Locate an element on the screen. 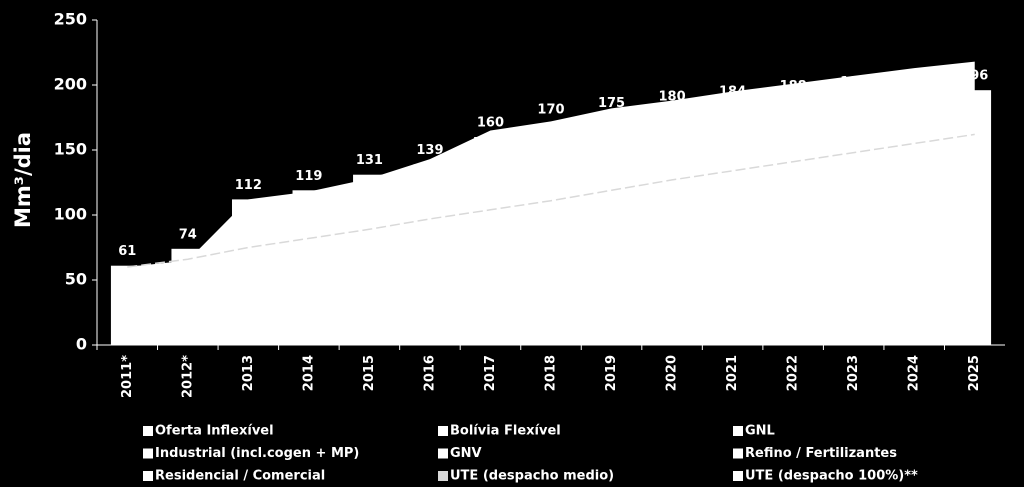  x-tick-label: 2016 is located at coordinates (429, 373).